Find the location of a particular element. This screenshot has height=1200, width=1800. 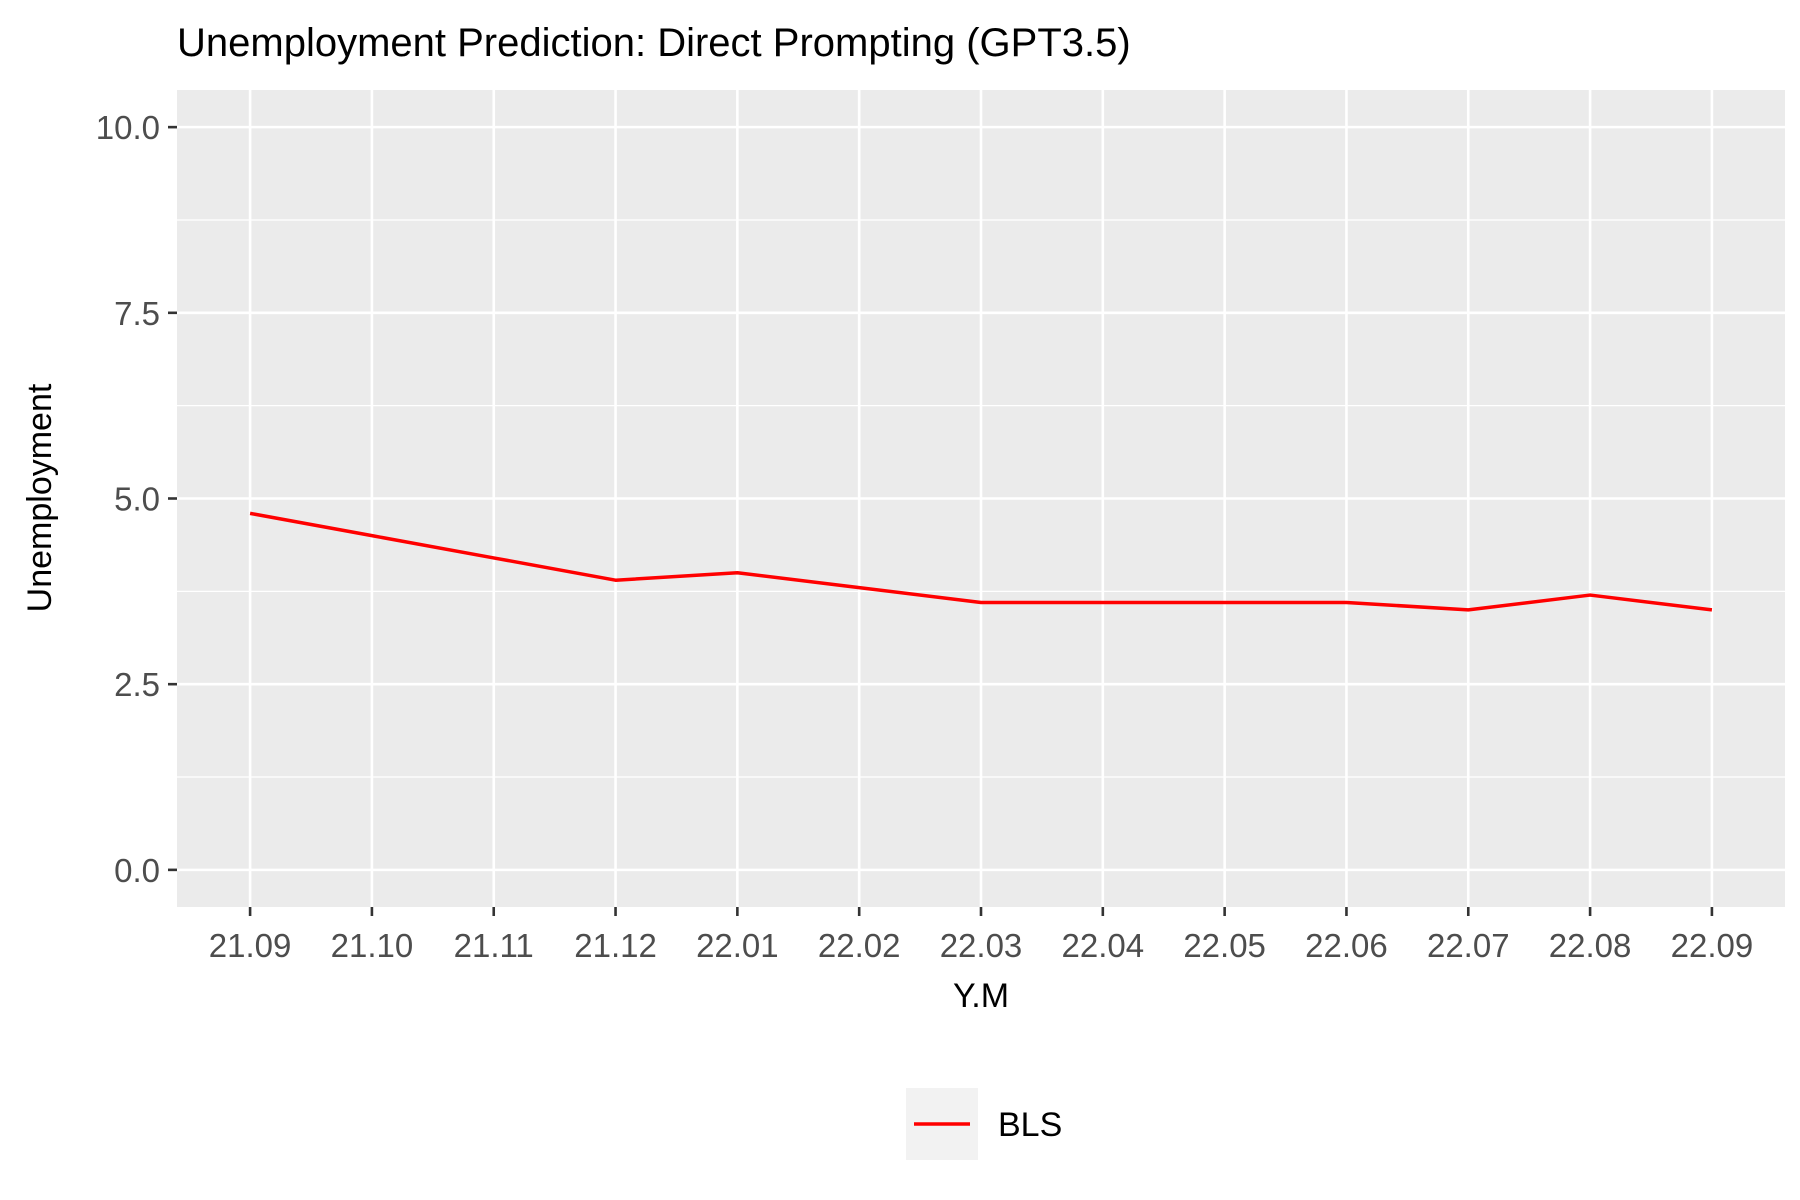

x-tick-label: 22.06 is located at coordinates (1346, 945).